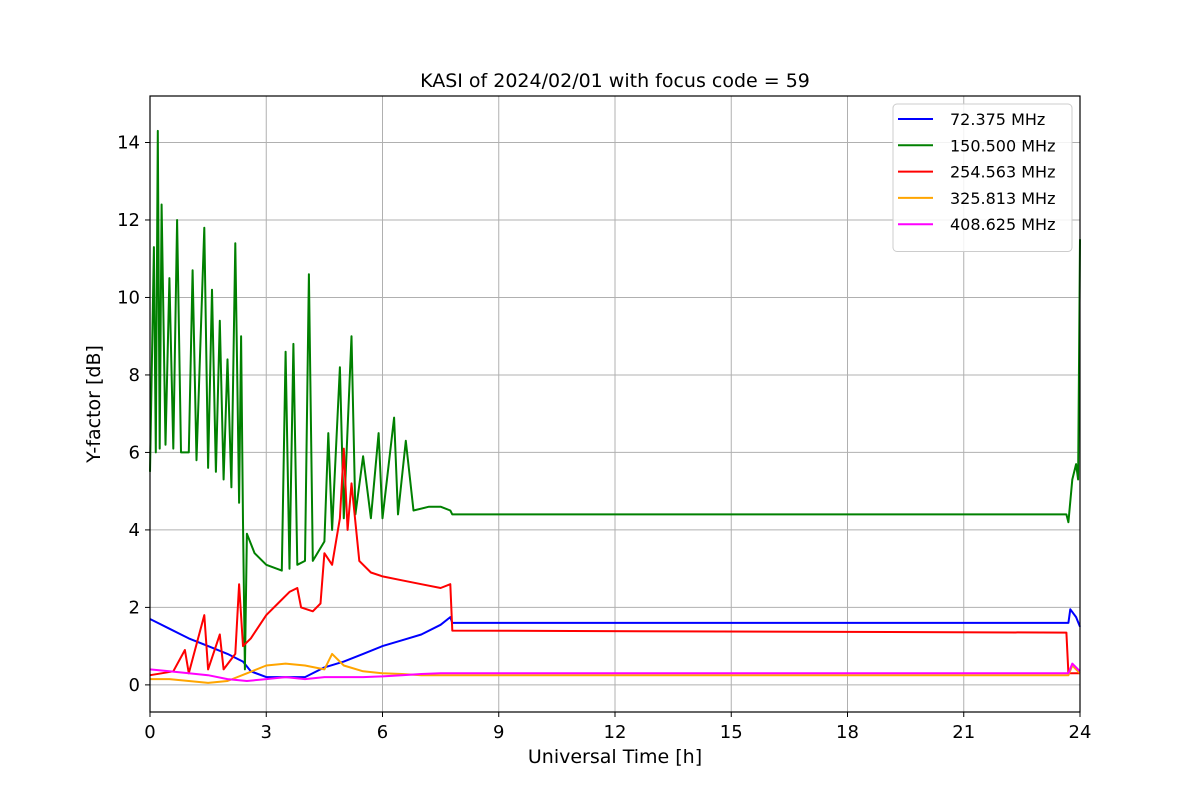 This screenshot has height=800, width=1200. I want to click on y-axis-ticks: 0 2 4 6 8 10 12 14, so click(133, 414).